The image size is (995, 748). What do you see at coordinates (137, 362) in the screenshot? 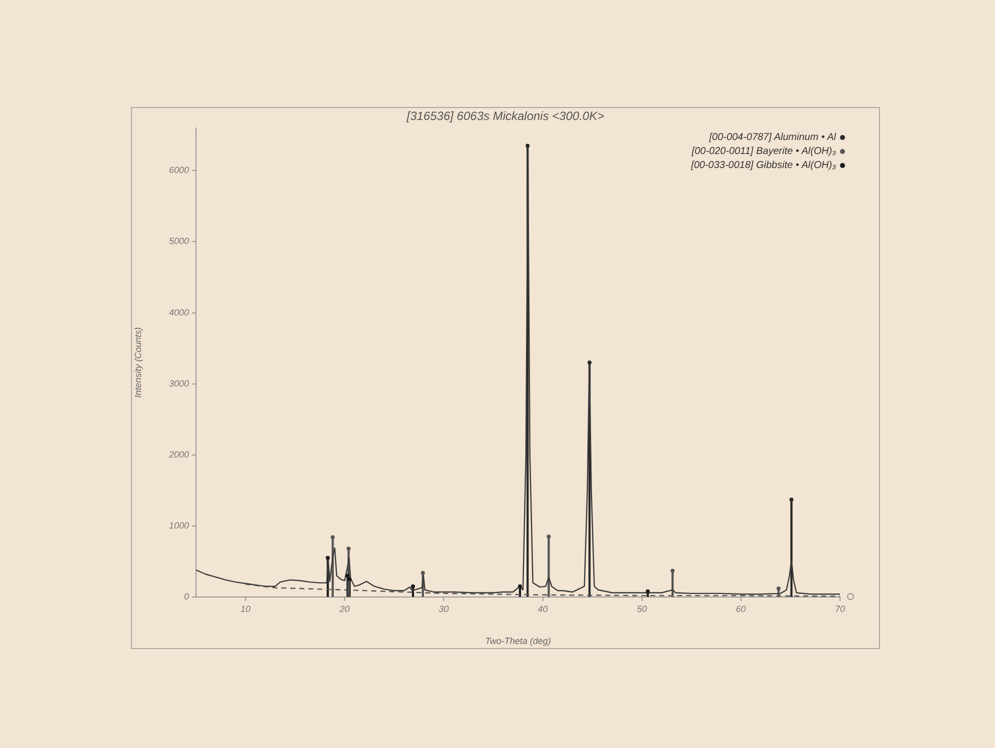
I see `y-axis-title: Intensity (Counts)` at bounding box center [137, 362].